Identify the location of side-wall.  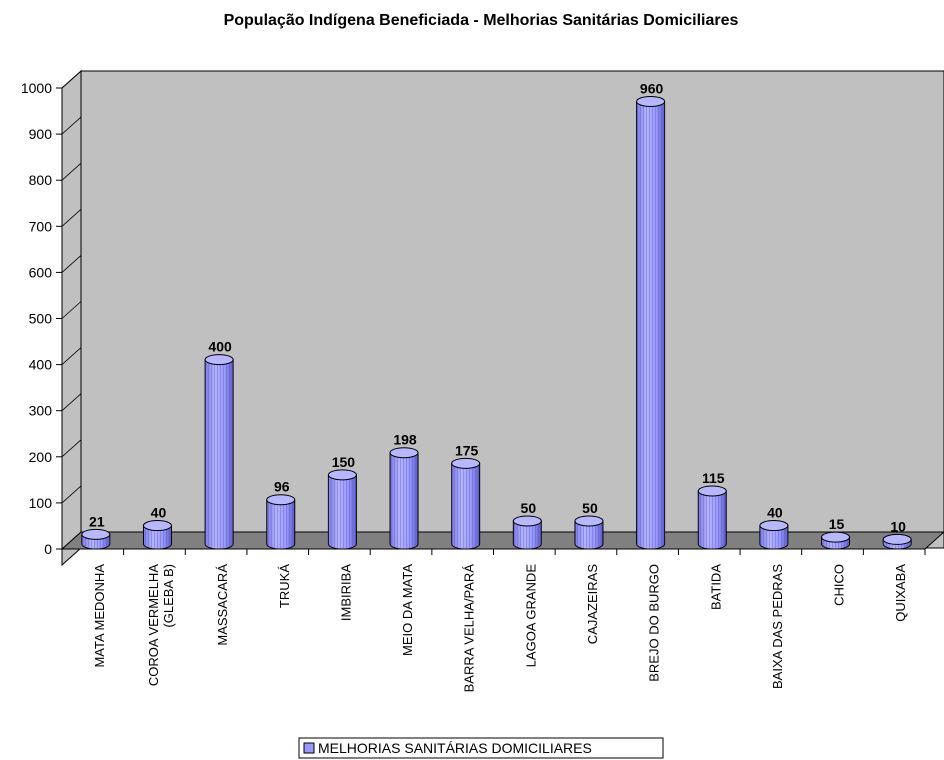
(71, 318).